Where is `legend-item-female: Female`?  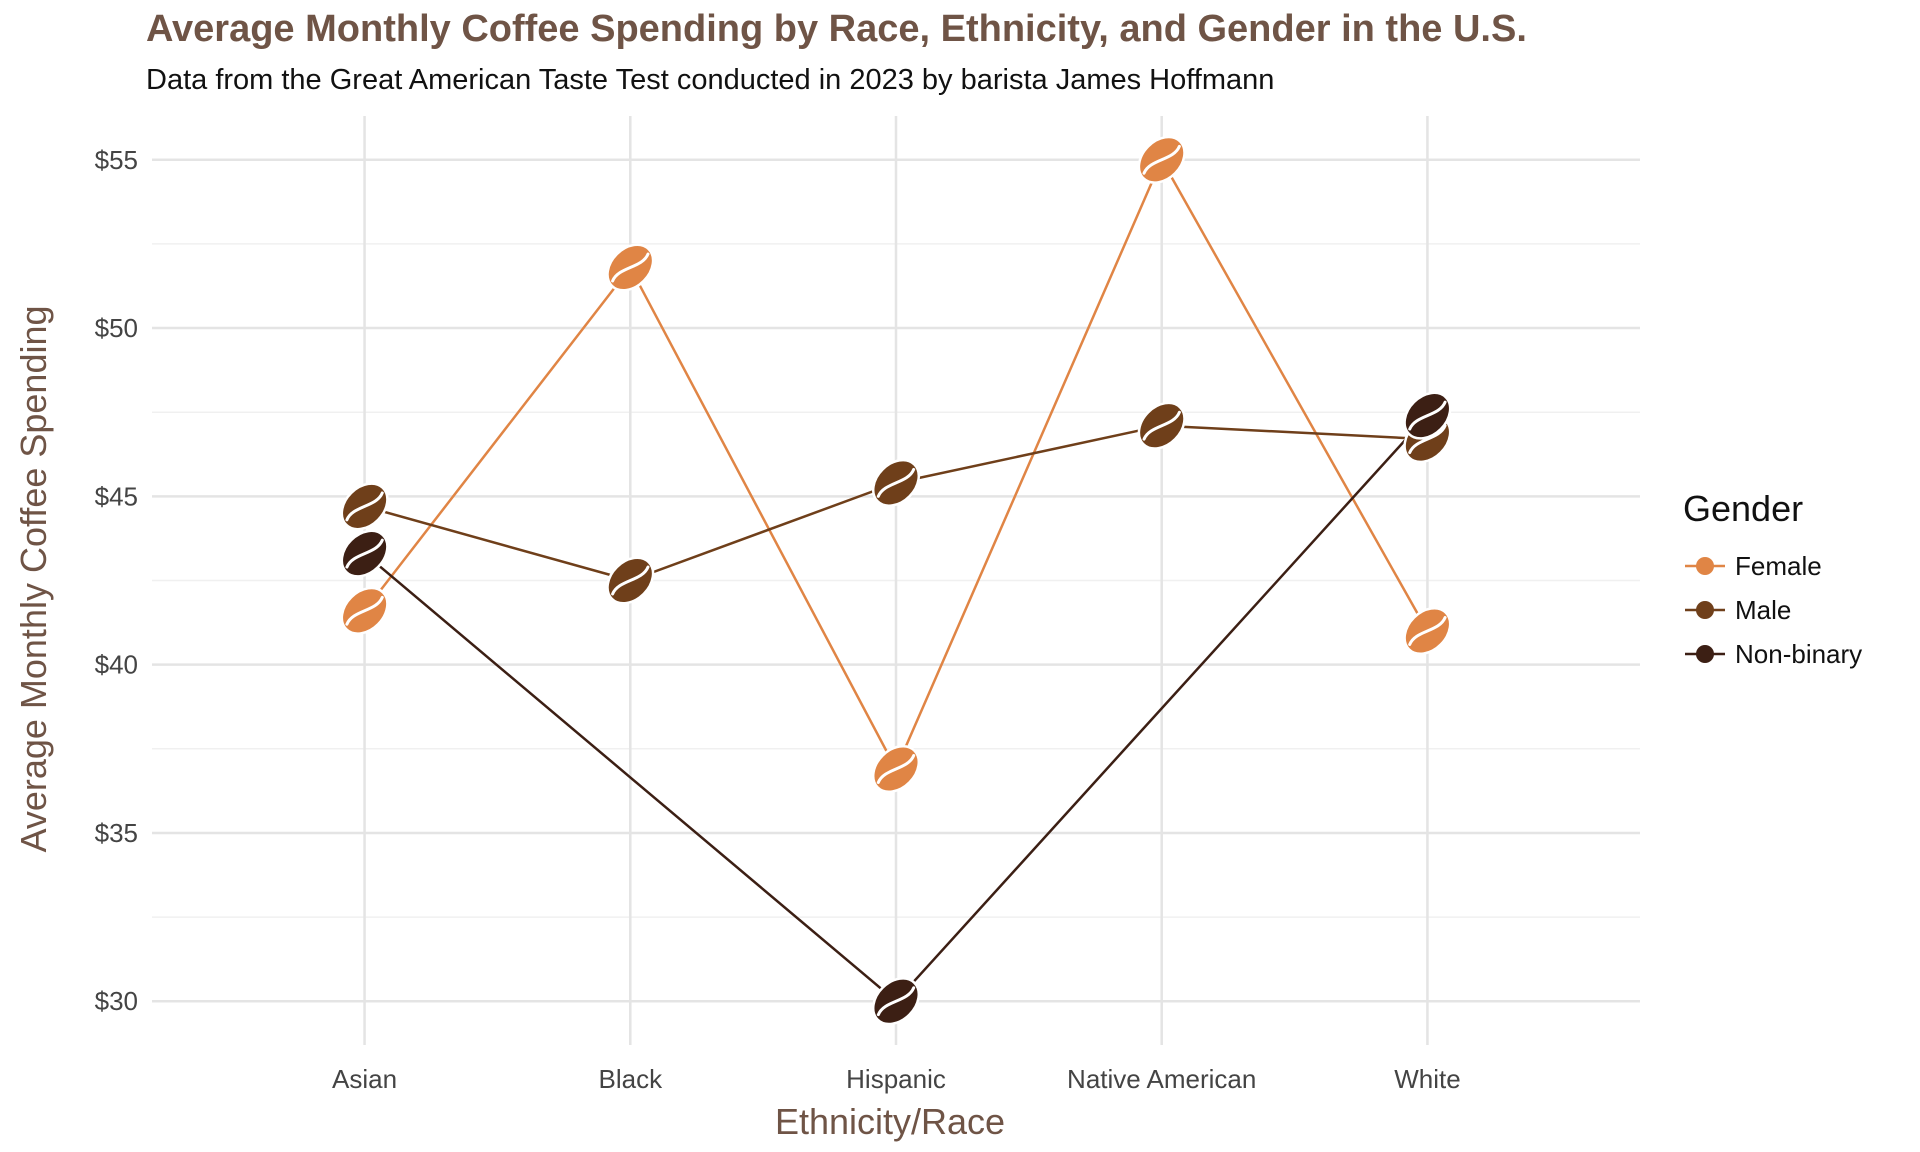 legend-item-female: Female is located at coordinates (1772, 566).